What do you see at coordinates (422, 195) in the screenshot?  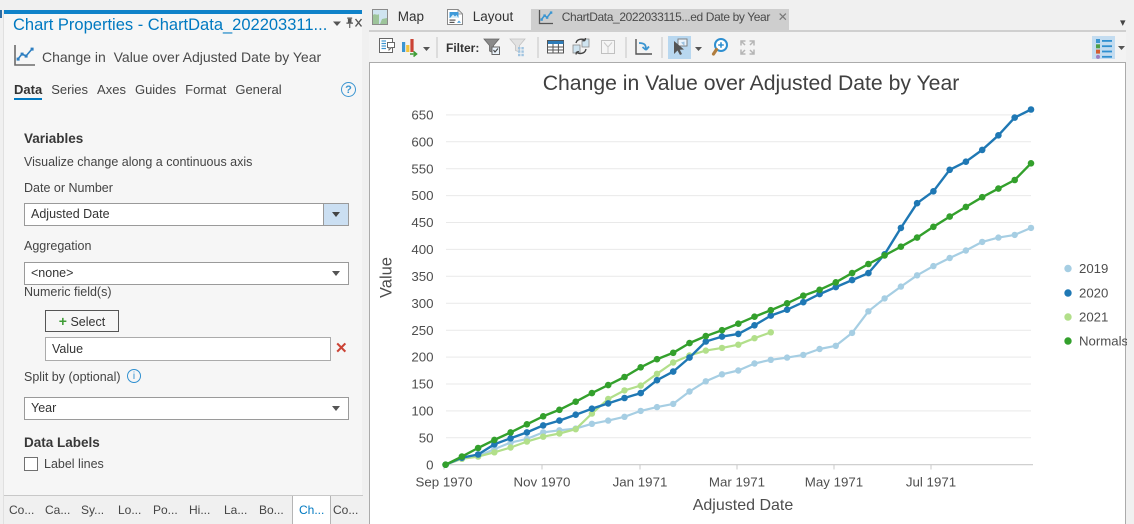 I see `svg-text: 500` at bounding box center [422, 195].